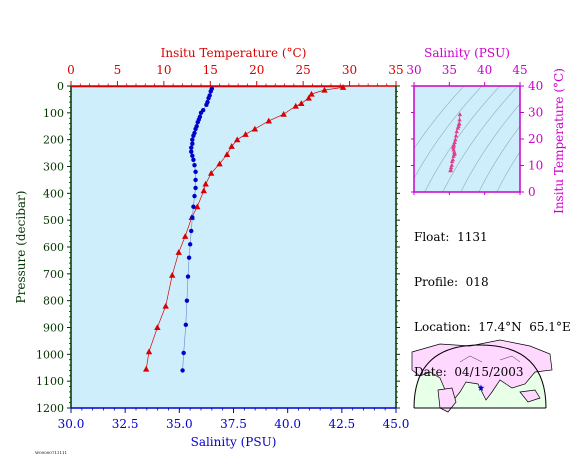 The image size is (587, 472). Describe the element at coordinates (532, 192) in the screenshot. I see `ts-temperature-tick-label: 0` at that location.